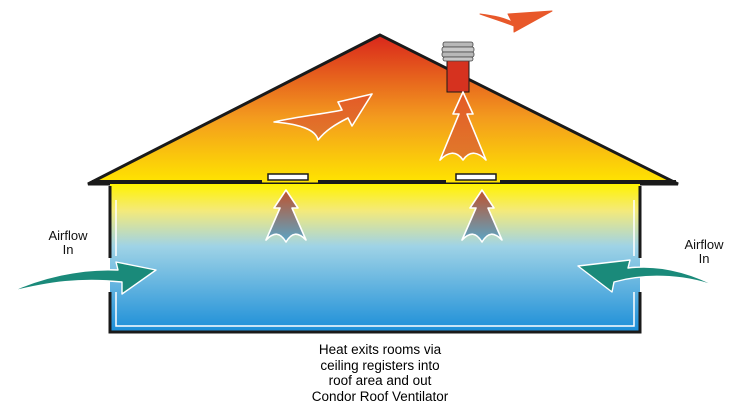  What do you see at coordinates (68, 242) in the screenshot?
I see `airflow-in-label-left: Airflow In` at bounding box center [68, 242].